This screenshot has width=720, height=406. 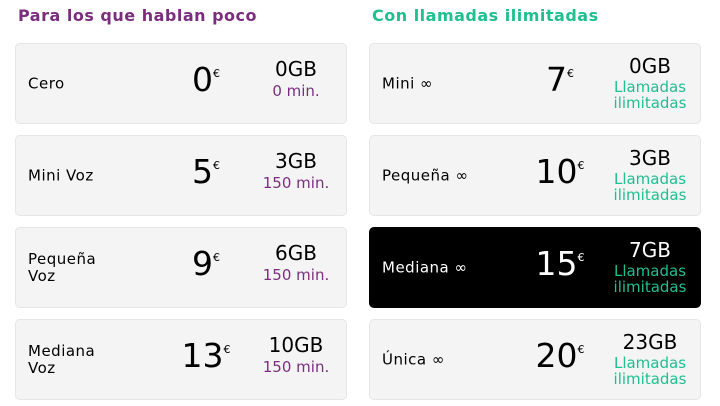 What do you see at coordinates (650, 250) in the screenshot?
I see `plan-data: 7GB` at bounding box center [650, 250].